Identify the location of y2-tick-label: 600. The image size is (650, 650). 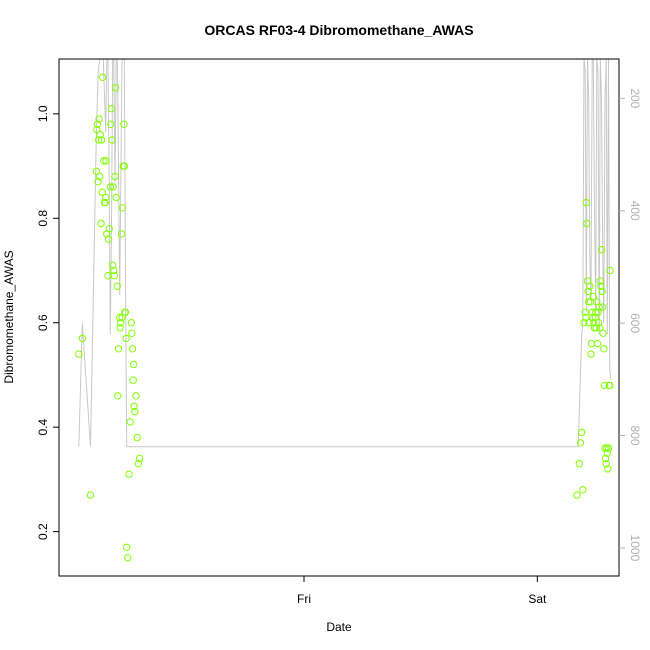
(635, 323).